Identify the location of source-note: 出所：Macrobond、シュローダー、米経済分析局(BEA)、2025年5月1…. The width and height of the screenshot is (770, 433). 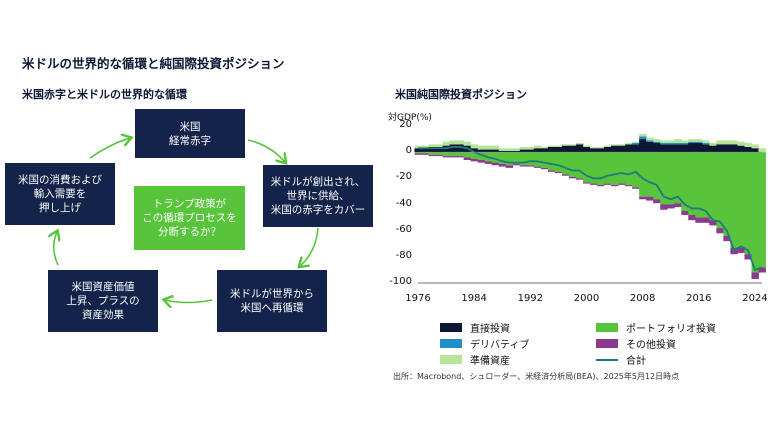
(536, 376).